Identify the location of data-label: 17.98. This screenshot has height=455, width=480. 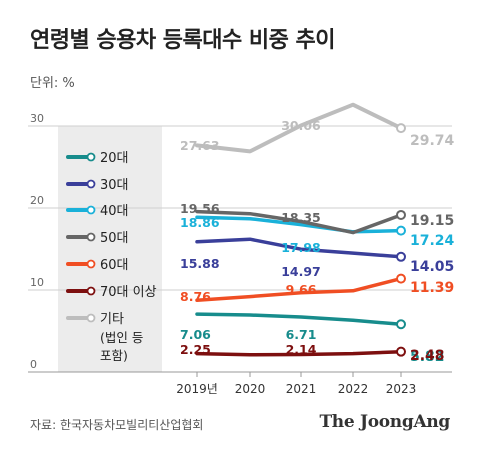
(301, 247).